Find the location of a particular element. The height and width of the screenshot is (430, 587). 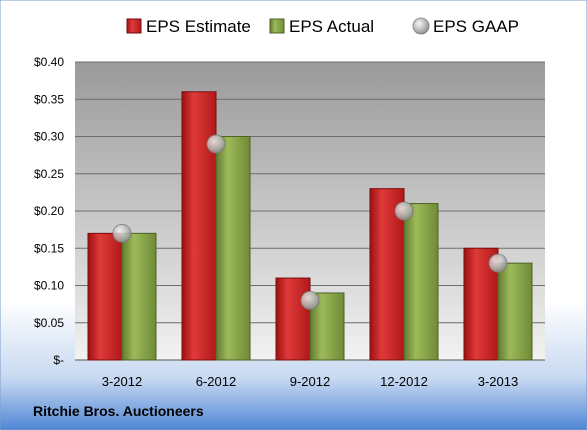

x-category-label: 9-2012 is located at coordinates (310, 381).